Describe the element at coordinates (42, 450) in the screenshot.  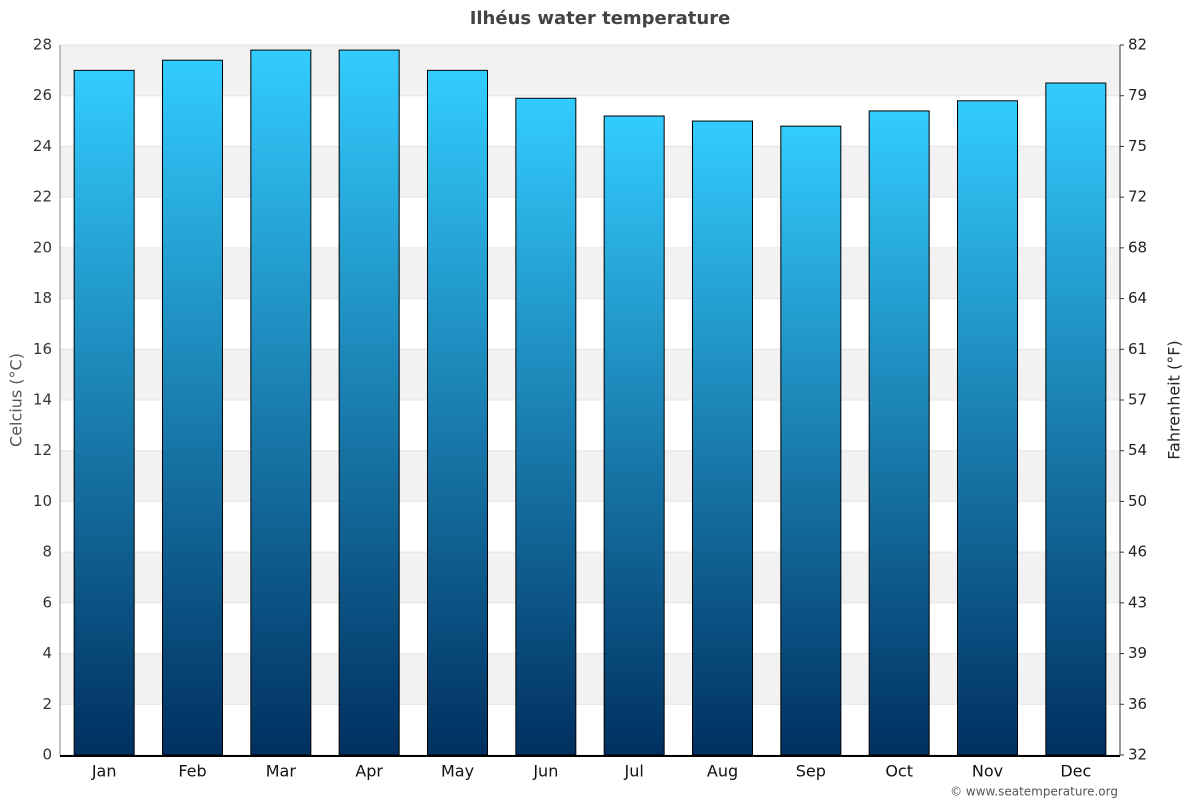
I see `y-tick-label: 12` at that location.